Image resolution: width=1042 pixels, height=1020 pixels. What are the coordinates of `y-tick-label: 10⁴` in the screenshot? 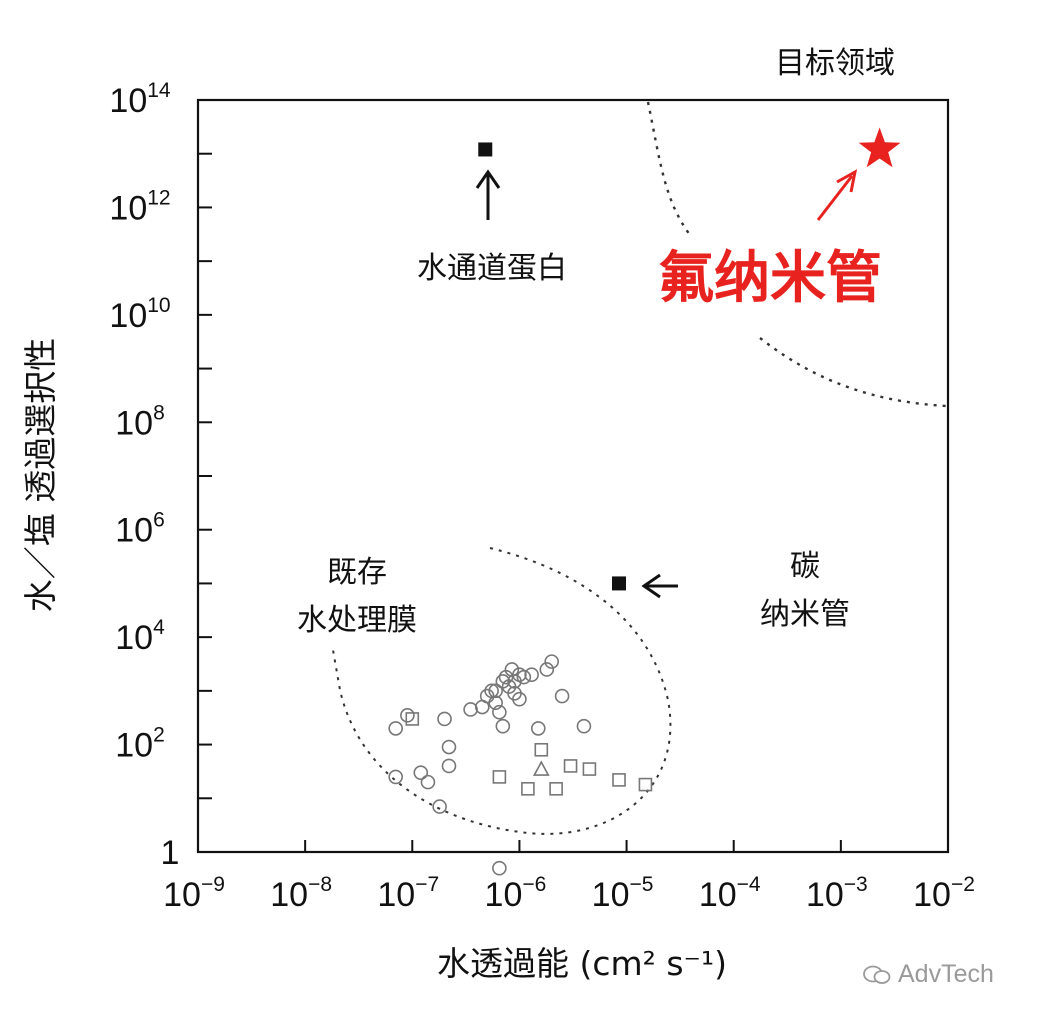 It's located at (140, 636).